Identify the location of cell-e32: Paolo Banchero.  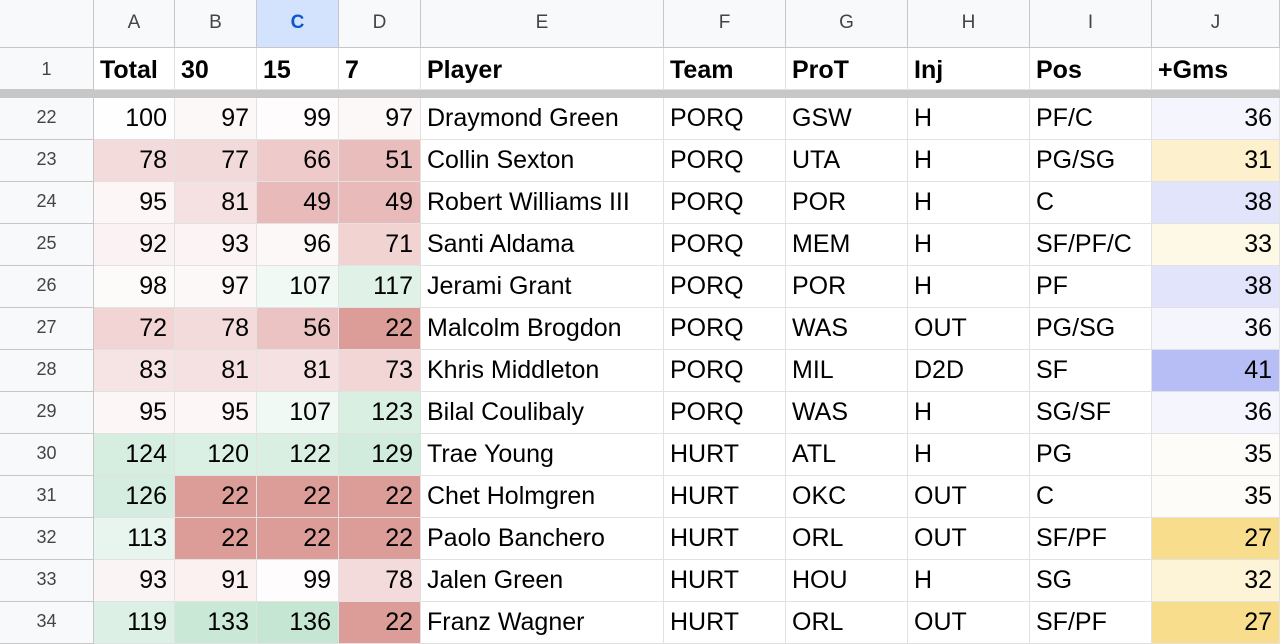
(542, 539).